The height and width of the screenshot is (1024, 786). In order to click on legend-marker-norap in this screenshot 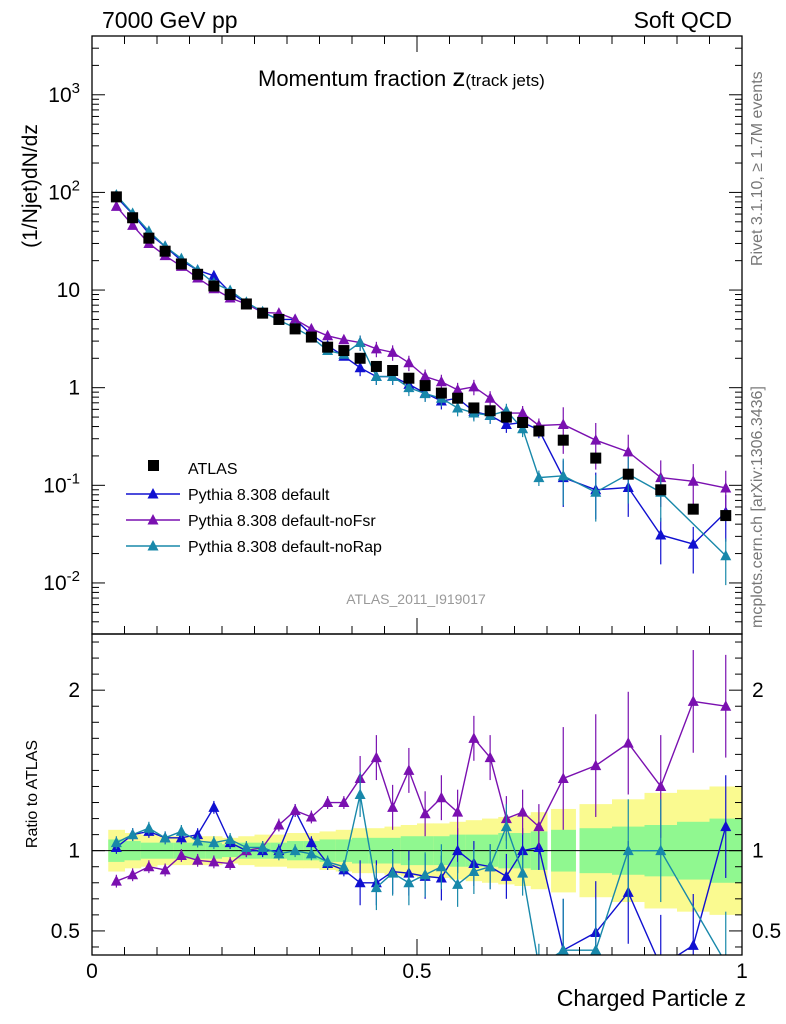, I will do `click(153, 545)`.